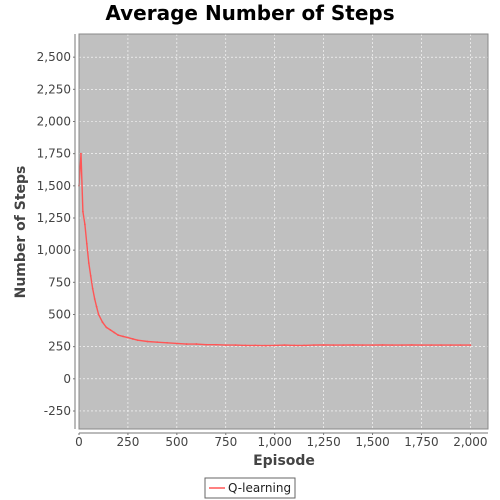 The height and width of the screenshot is (500, 500). I want to click on legend: Q-learning, so click(250, 488).